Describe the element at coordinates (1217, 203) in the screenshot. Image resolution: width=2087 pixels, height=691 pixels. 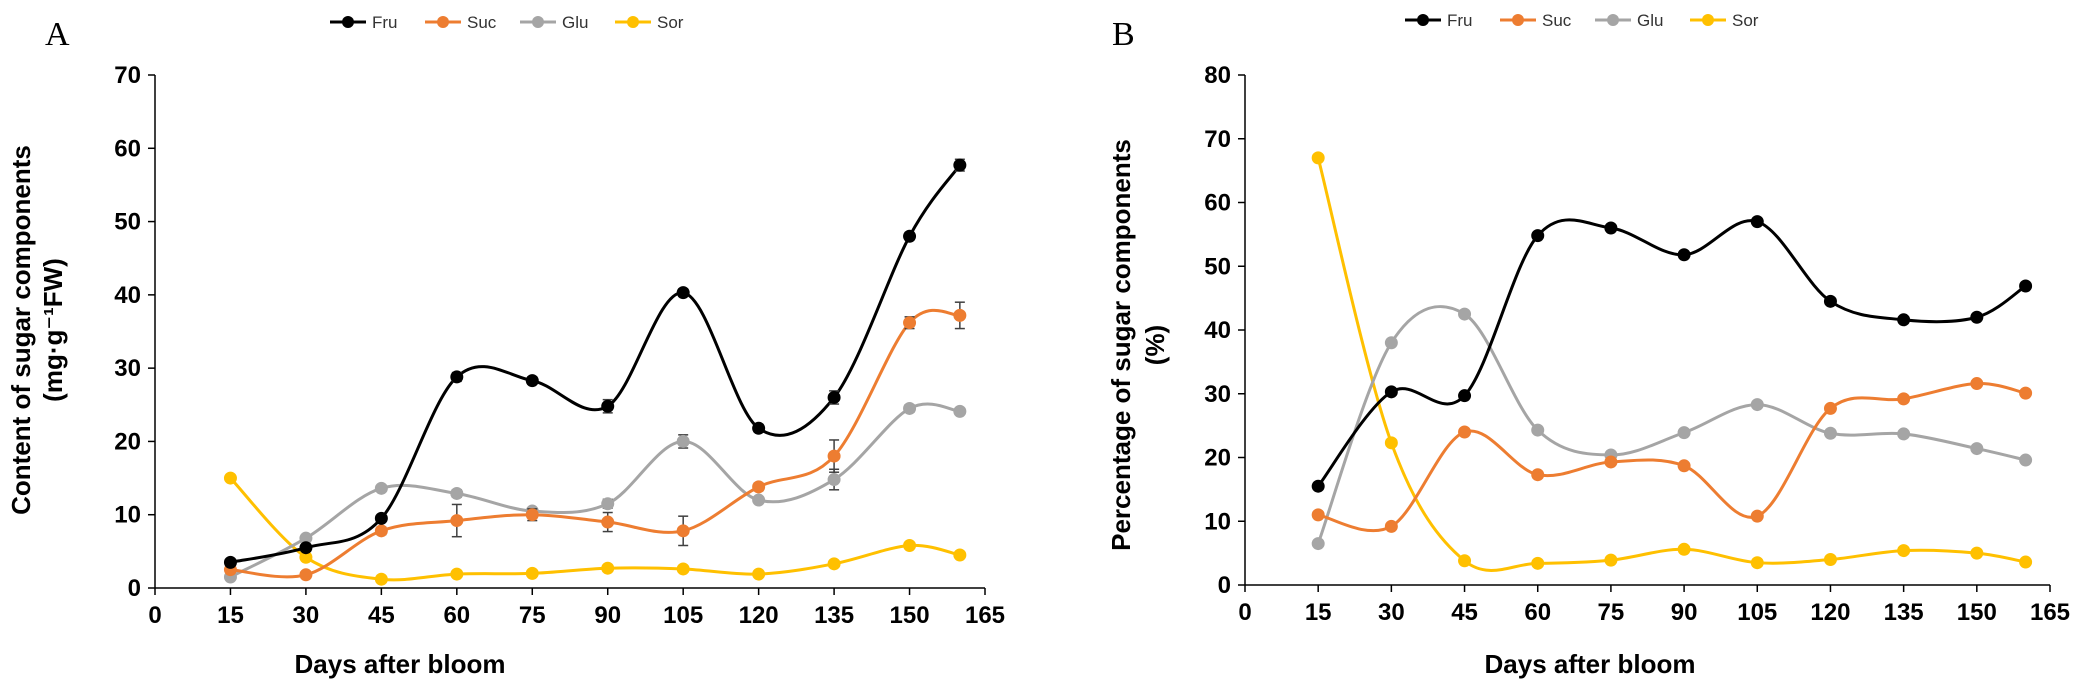
I see `y-tick-label: 60` at that location.